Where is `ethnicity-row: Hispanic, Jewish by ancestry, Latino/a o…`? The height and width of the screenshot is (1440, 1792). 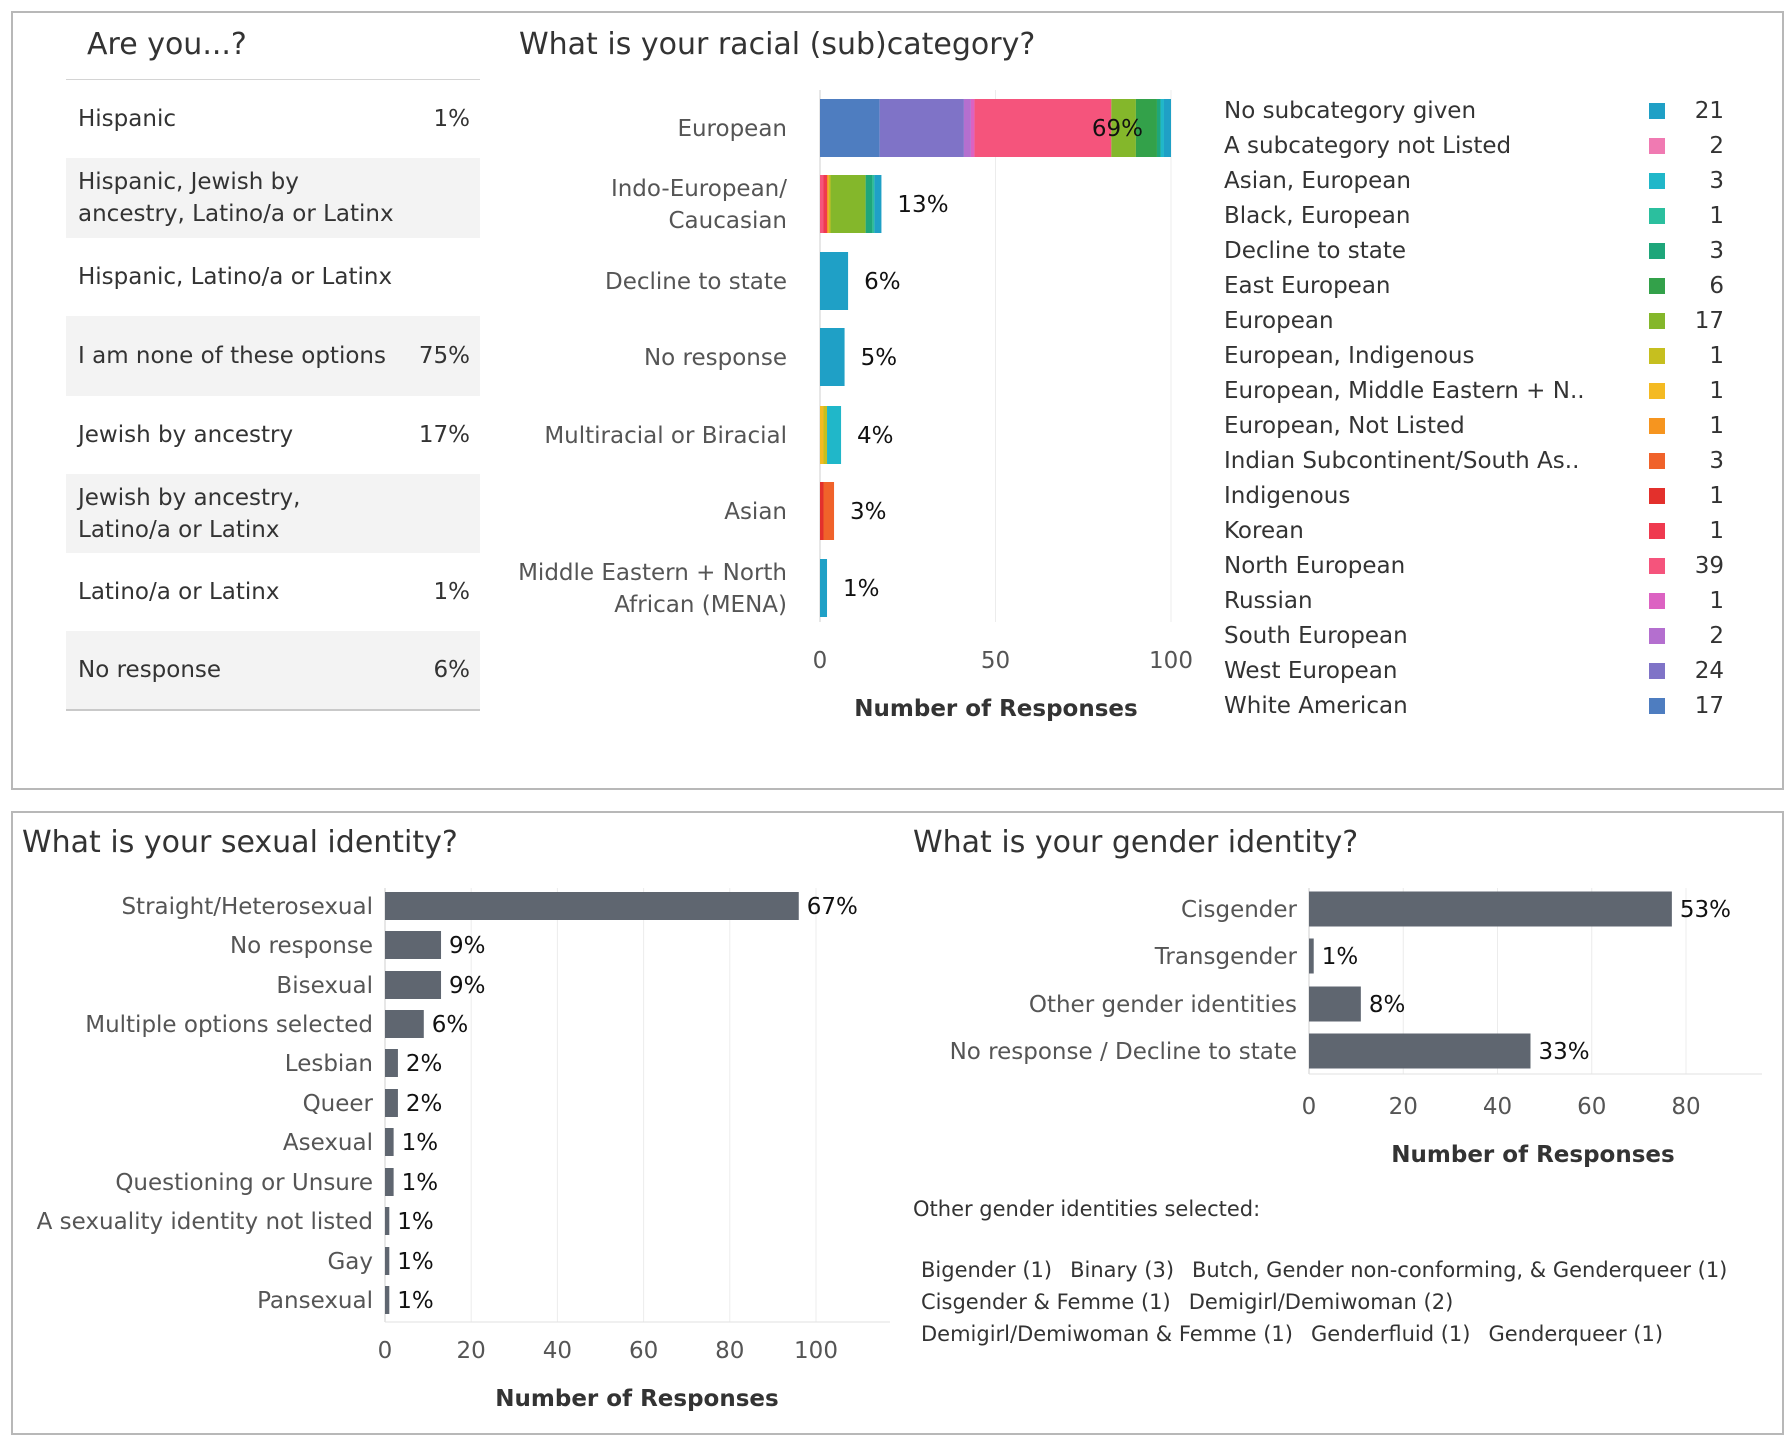
ethnicity-row: Hispanic, Jewish by ancestry, Latino/a o… is located at coordinates (273, 198).